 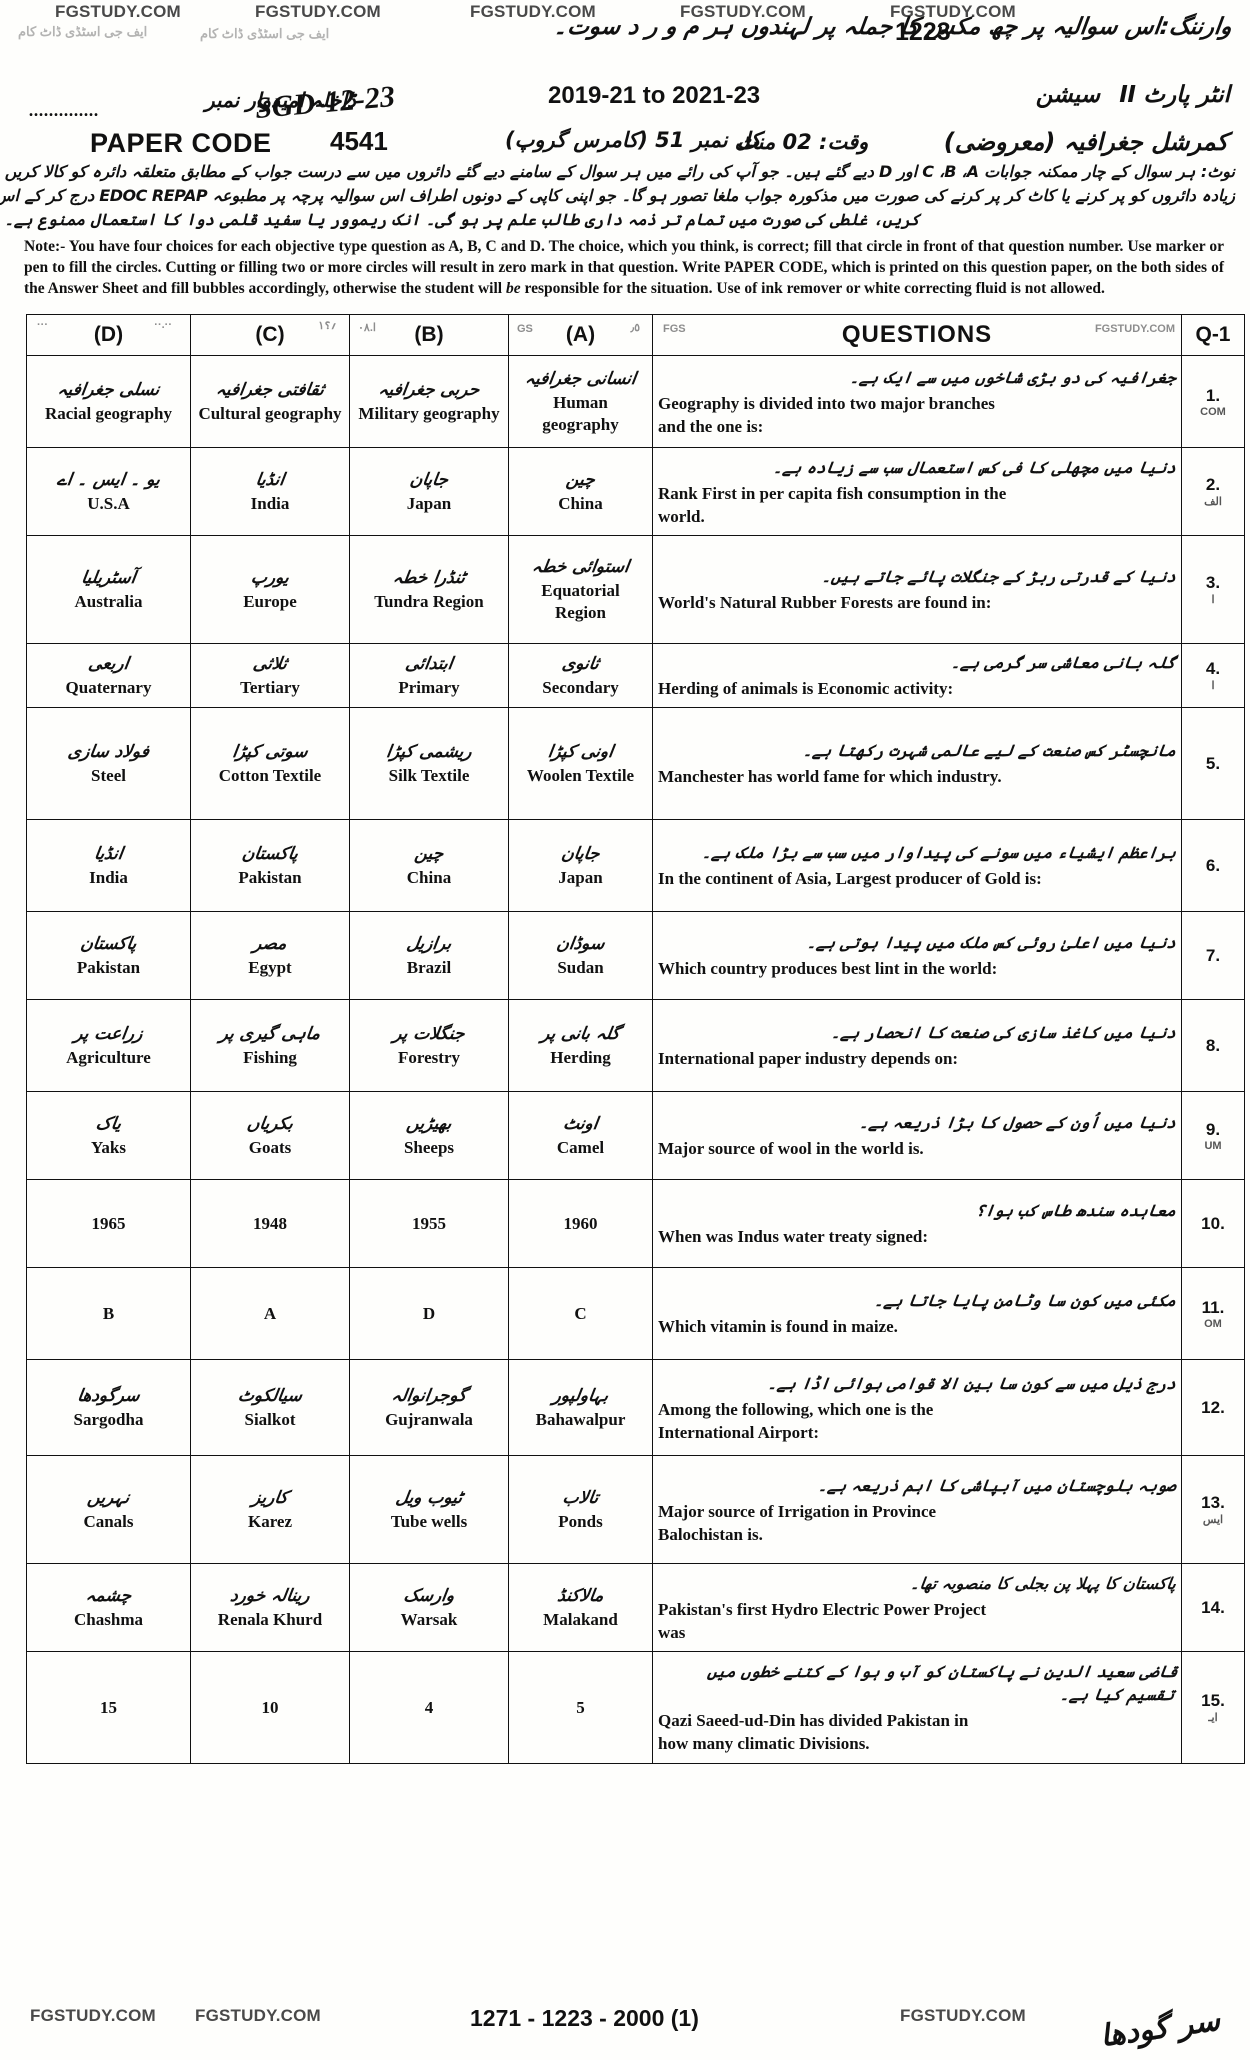 What do you see at coordinates (45, 246) in the screenshot?
I see `note-english-label: Note:-` at bounding box center [45, 246].